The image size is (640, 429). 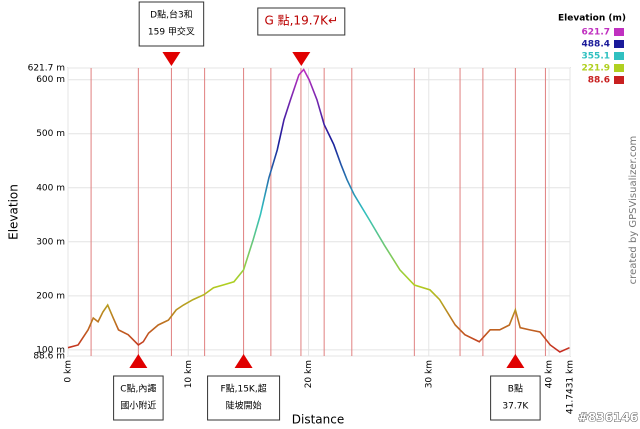 I want to click on x-tick-label: 40 km, so click(x=550, y=374).